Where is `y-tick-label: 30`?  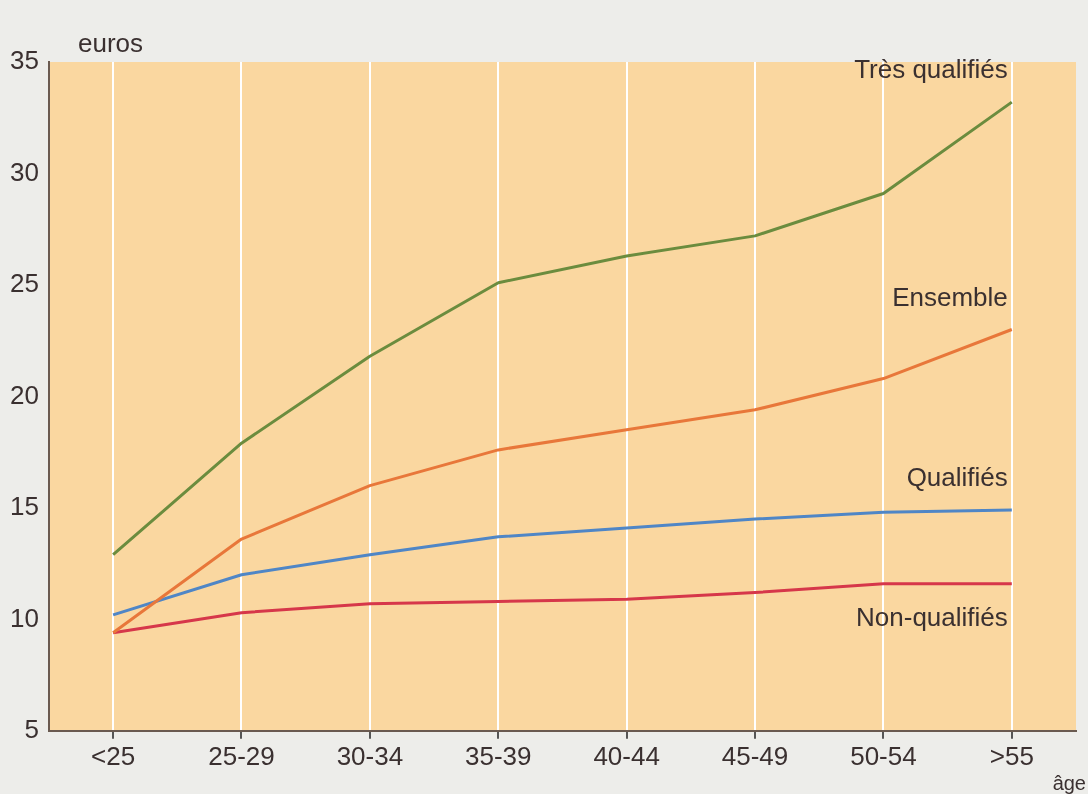
y-tick-label: 30 is located at coordinates (24, 171).